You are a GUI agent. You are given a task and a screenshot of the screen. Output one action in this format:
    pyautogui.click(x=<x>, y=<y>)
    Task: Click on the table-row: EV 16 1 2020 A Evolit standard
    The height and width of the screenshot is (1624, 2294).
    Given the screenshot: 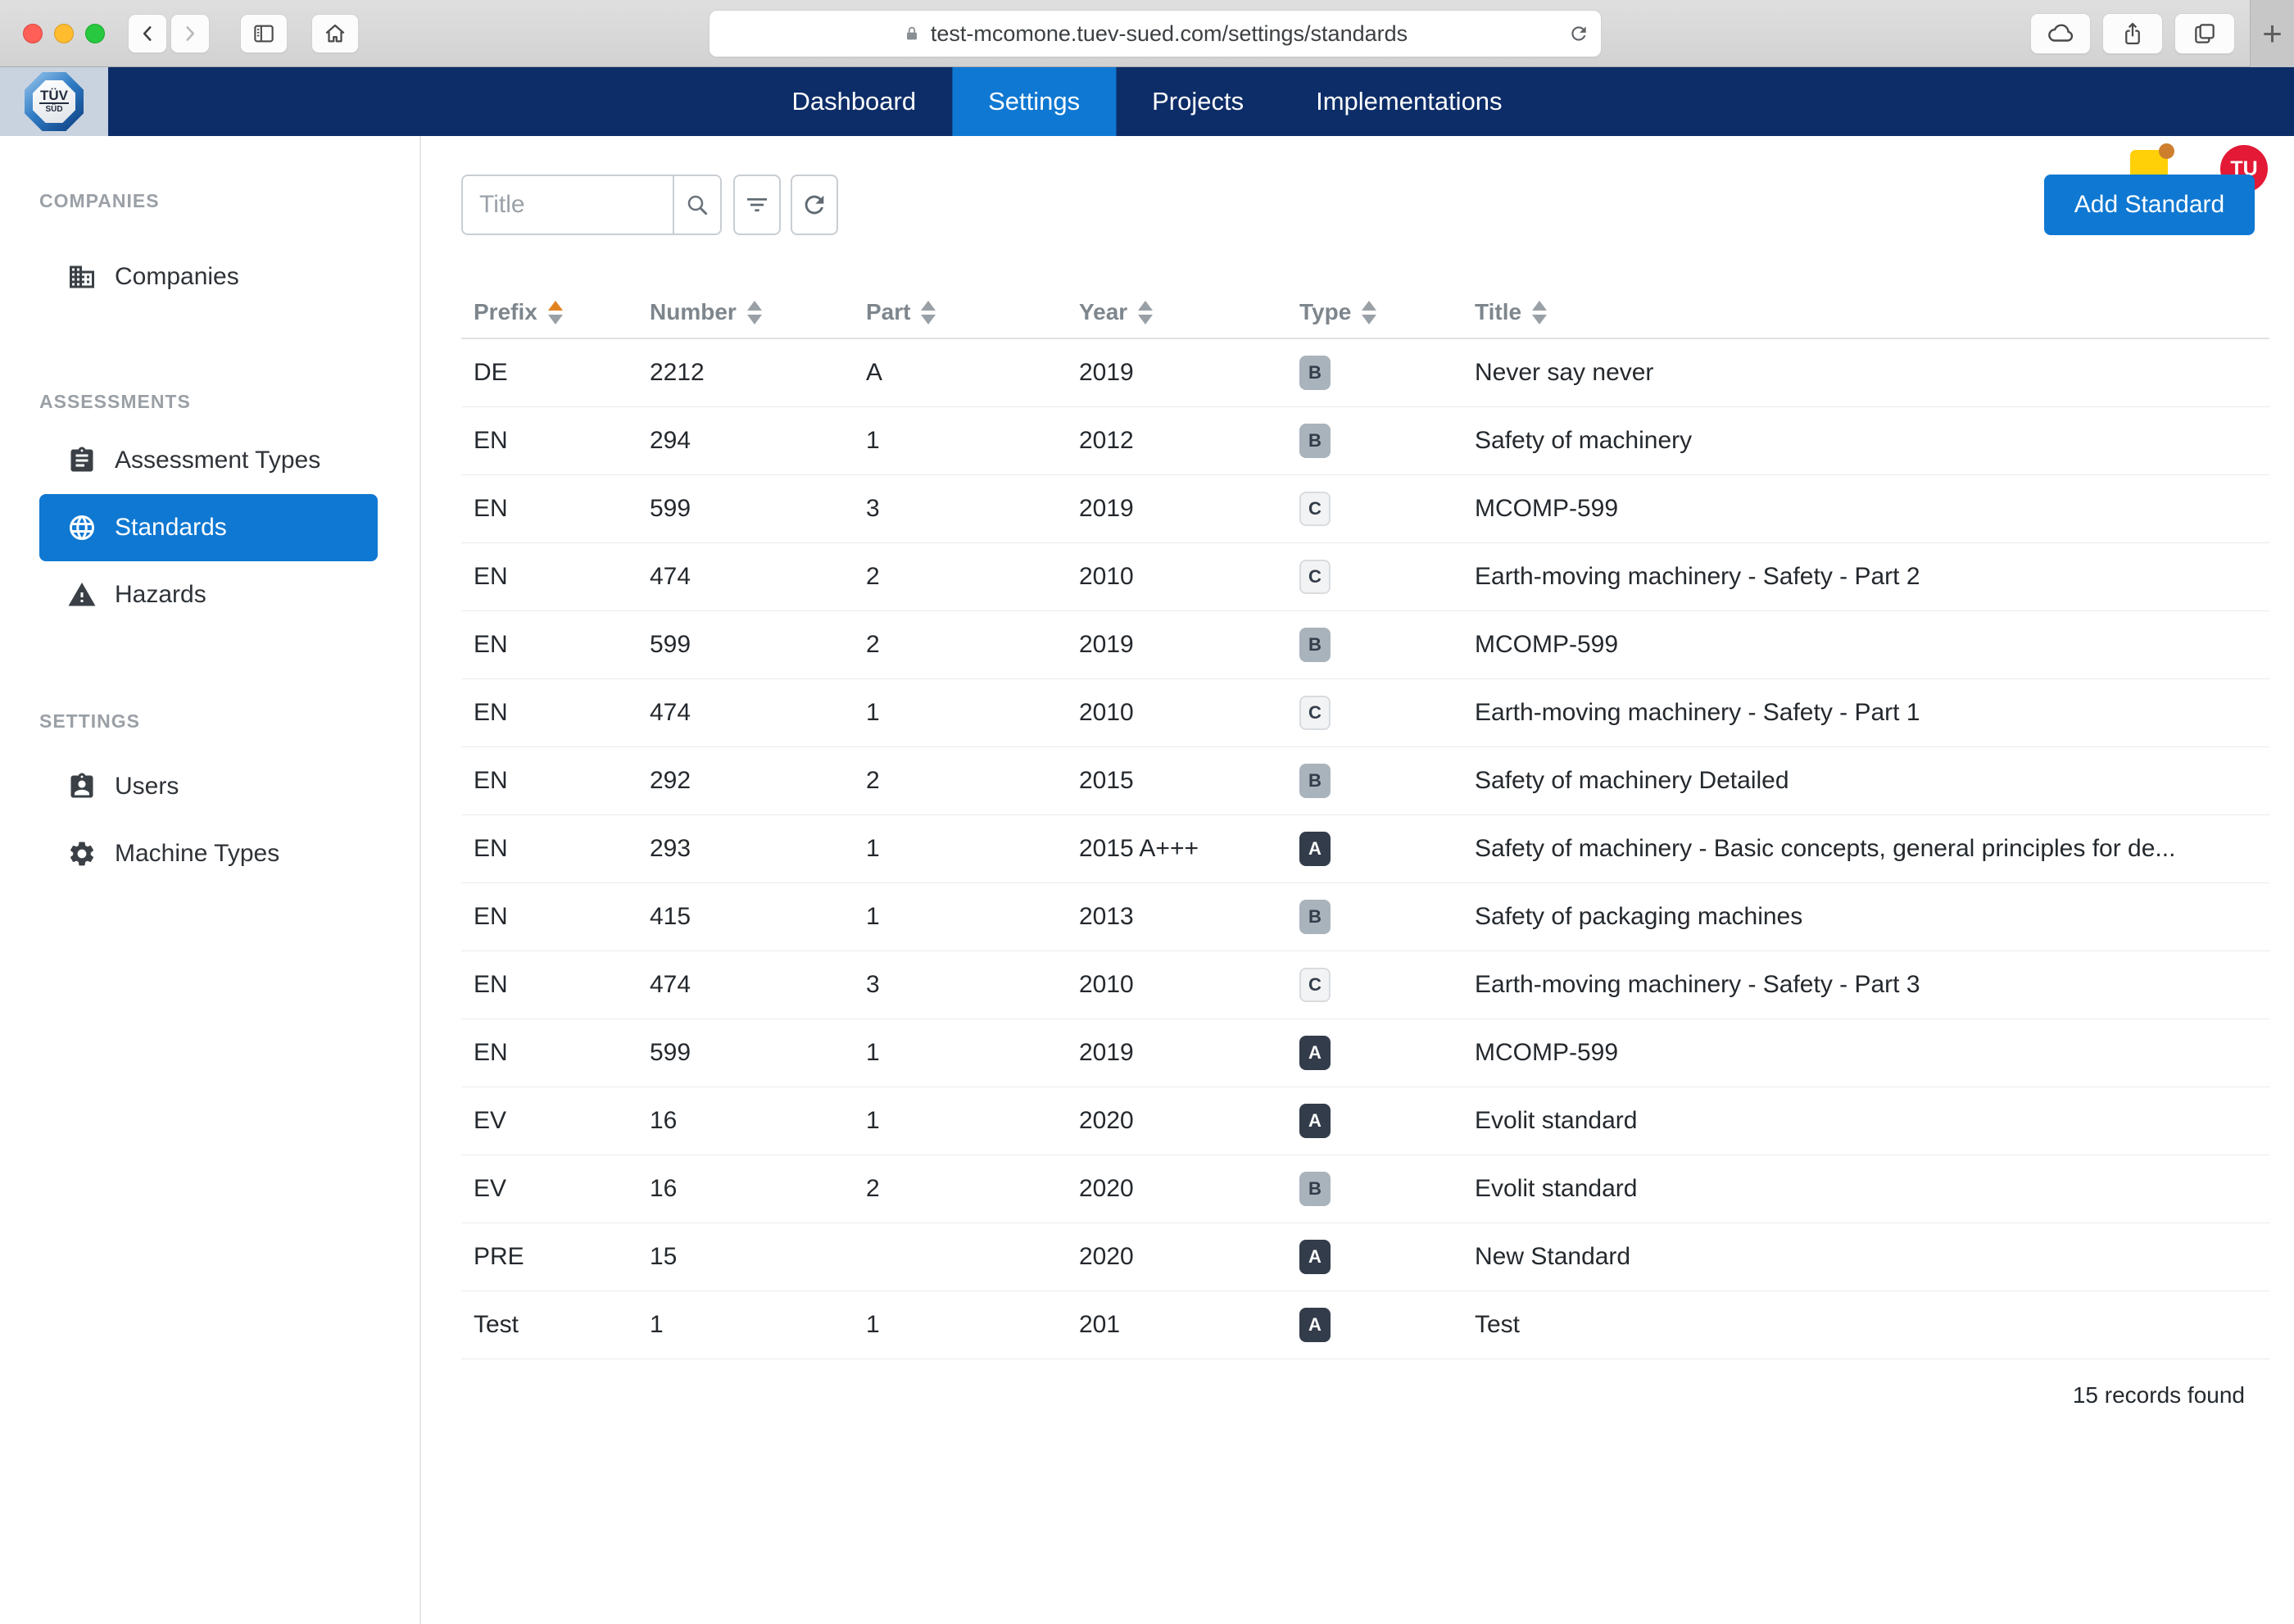 What is the action you would take?
    pyautogui.click(x=1365, y=1121)
    